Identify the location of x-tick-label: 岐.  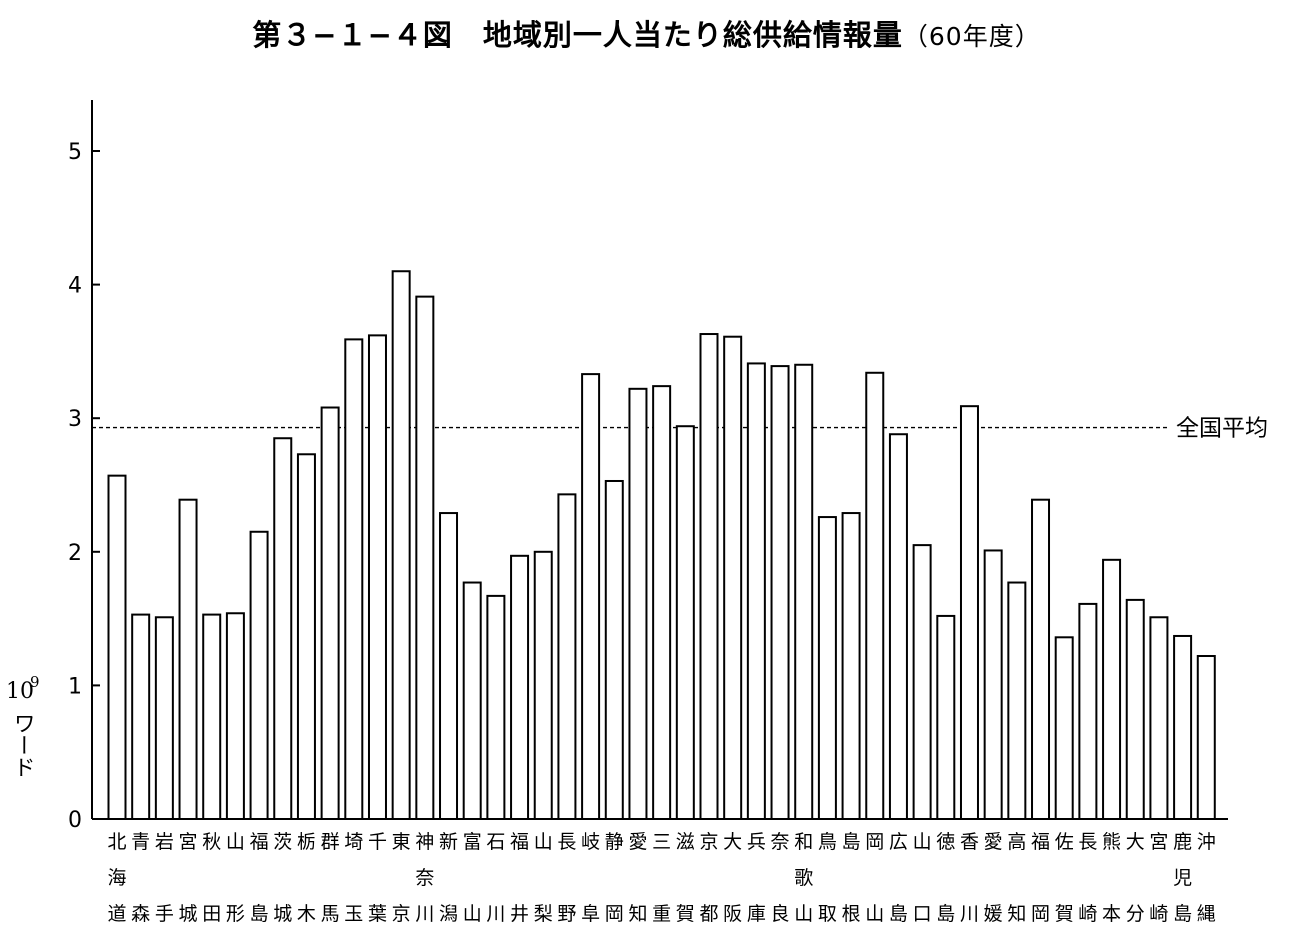
(590, 842).